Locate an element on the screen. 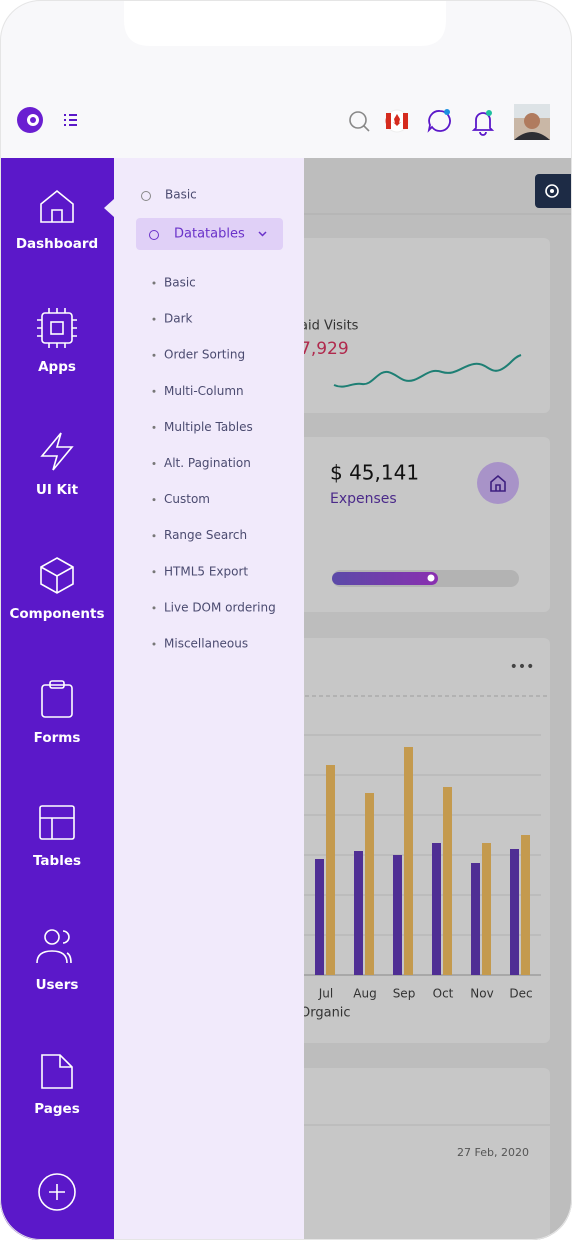 This screenshot has width=572, height=1244. sidebar-label: Forms is located at coordinates (57, 738).